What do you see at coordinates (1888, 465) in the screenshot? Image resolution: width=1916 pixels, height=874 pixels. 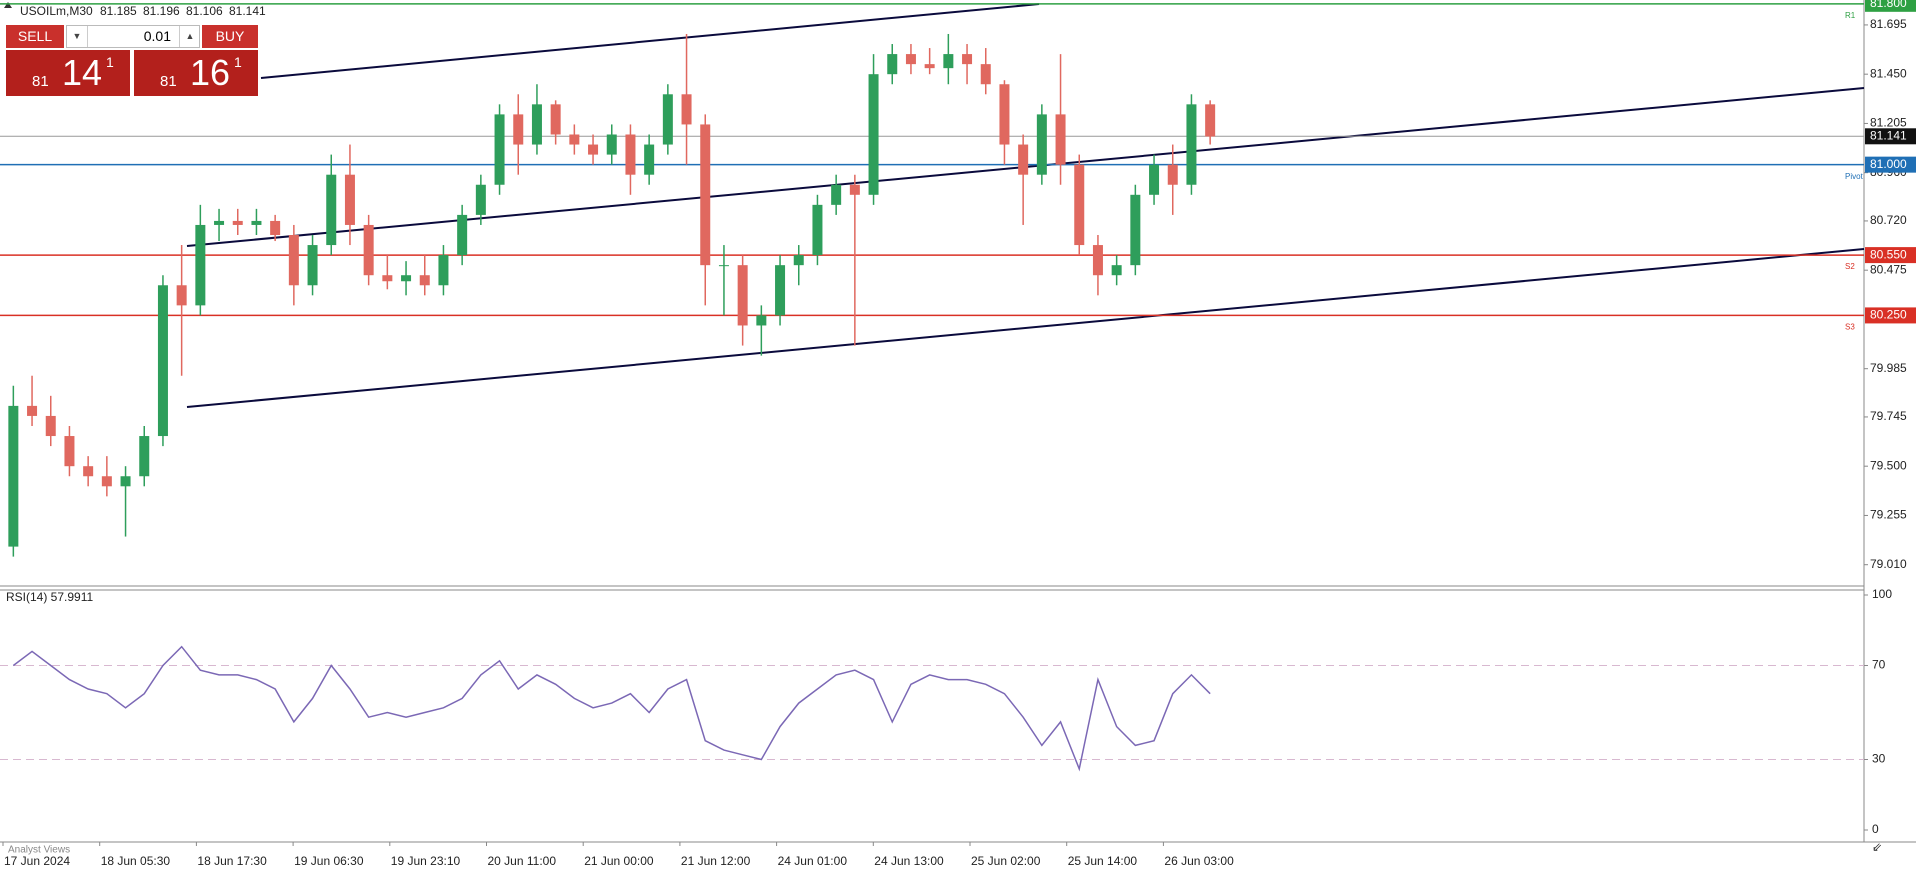 I see `y-tick-label: 79.500` at bounding box center [1888, 465].